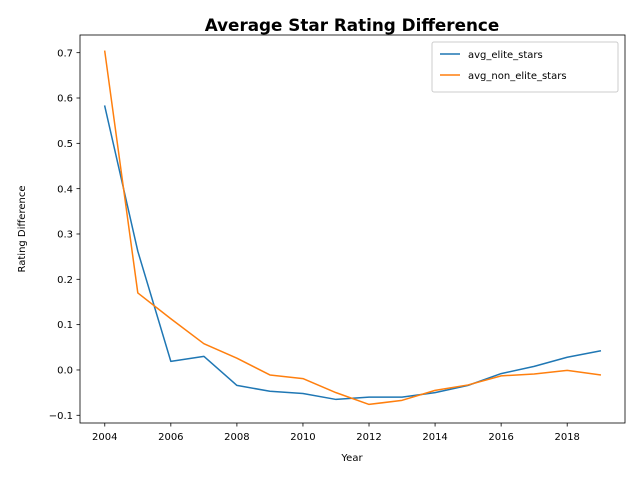  Describe the element at coordinates (500, 437) in the screenshot. I see `x-tick-label: 2016` at that location.